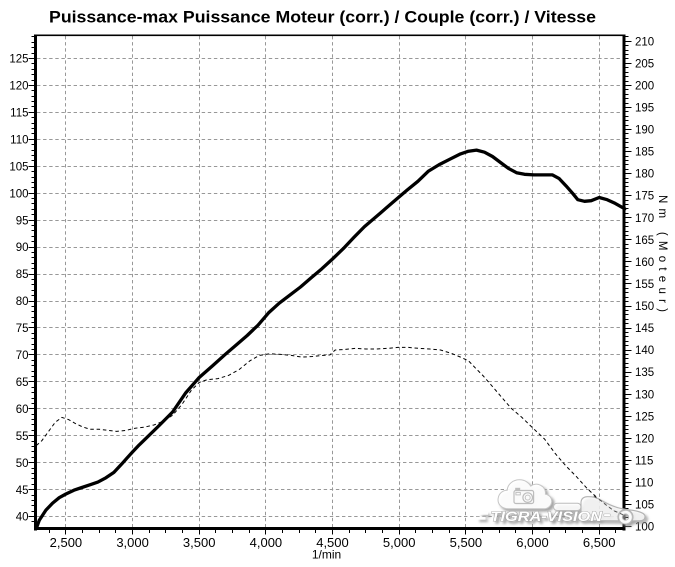  What do you see at coordinates (644, 42) in the screenshot?
I see `svg-text: 210` at bounding box center [644, 42].